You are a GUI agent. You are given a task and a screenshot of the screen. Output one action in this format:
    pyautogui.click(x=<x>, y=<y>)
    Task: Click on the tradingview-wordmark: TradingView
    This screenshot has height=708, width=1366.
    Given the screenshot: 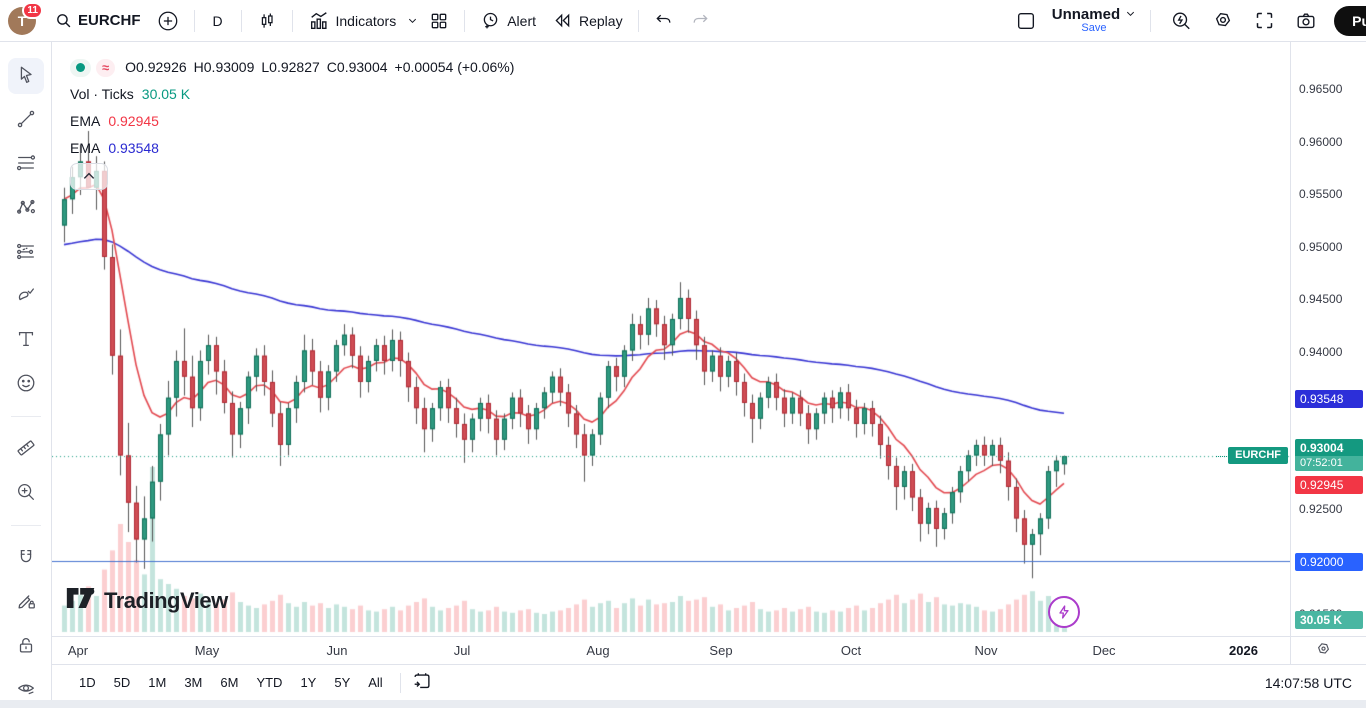 What is the action you would take?
    pyautogui.click(x=166, y=600)
    